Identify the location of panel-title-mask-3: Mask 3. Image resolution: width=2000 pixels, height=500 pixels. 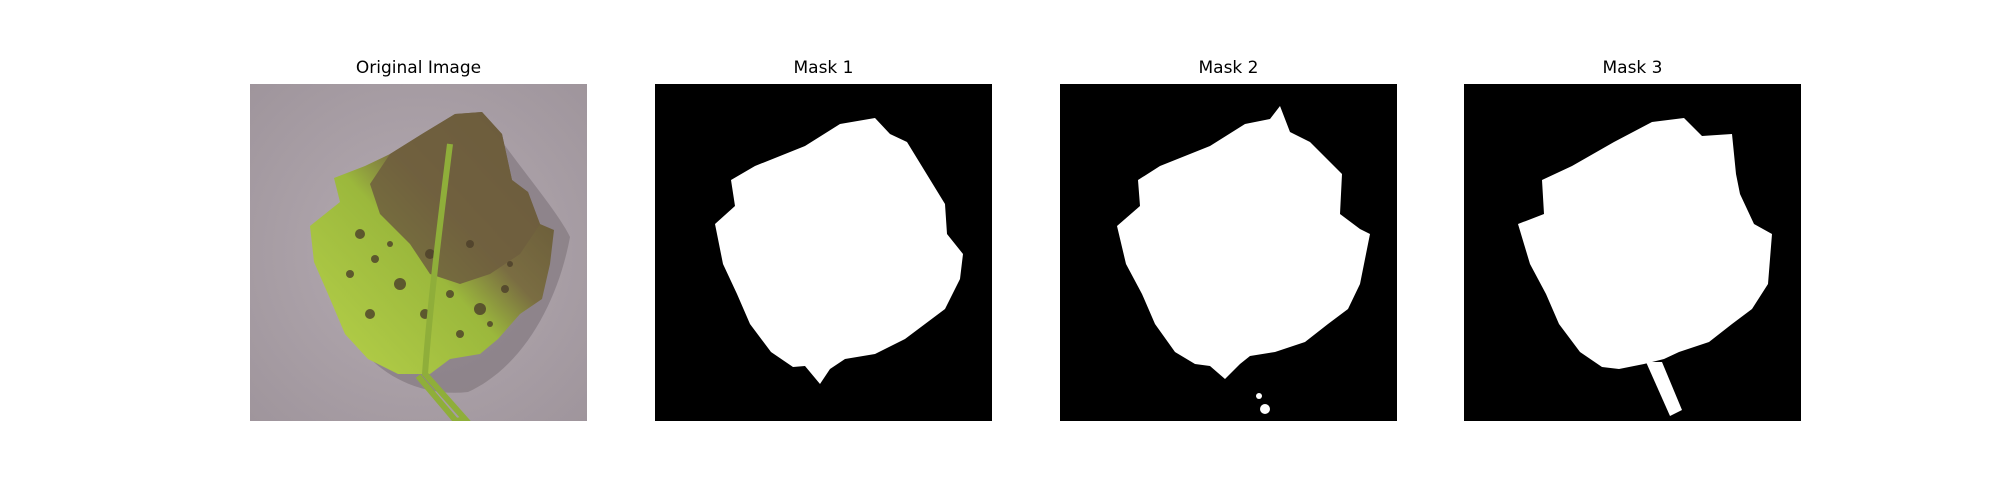
(1632, 68).